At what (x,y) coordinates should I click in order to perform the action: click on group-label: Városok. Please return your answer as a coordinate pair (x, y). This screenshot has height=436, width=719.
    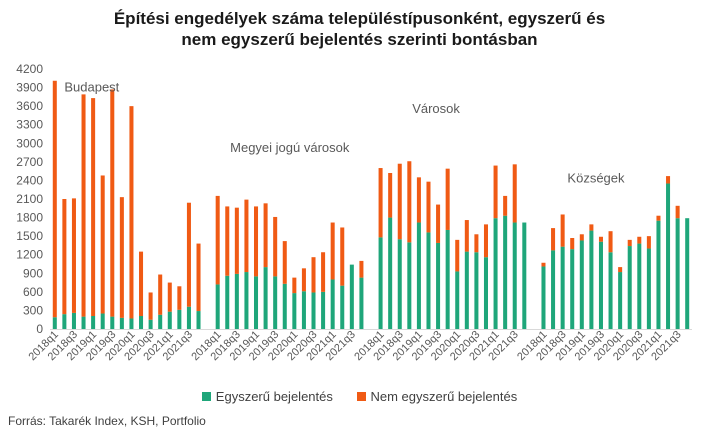
    Looking at the image, I should click on (436, 108).